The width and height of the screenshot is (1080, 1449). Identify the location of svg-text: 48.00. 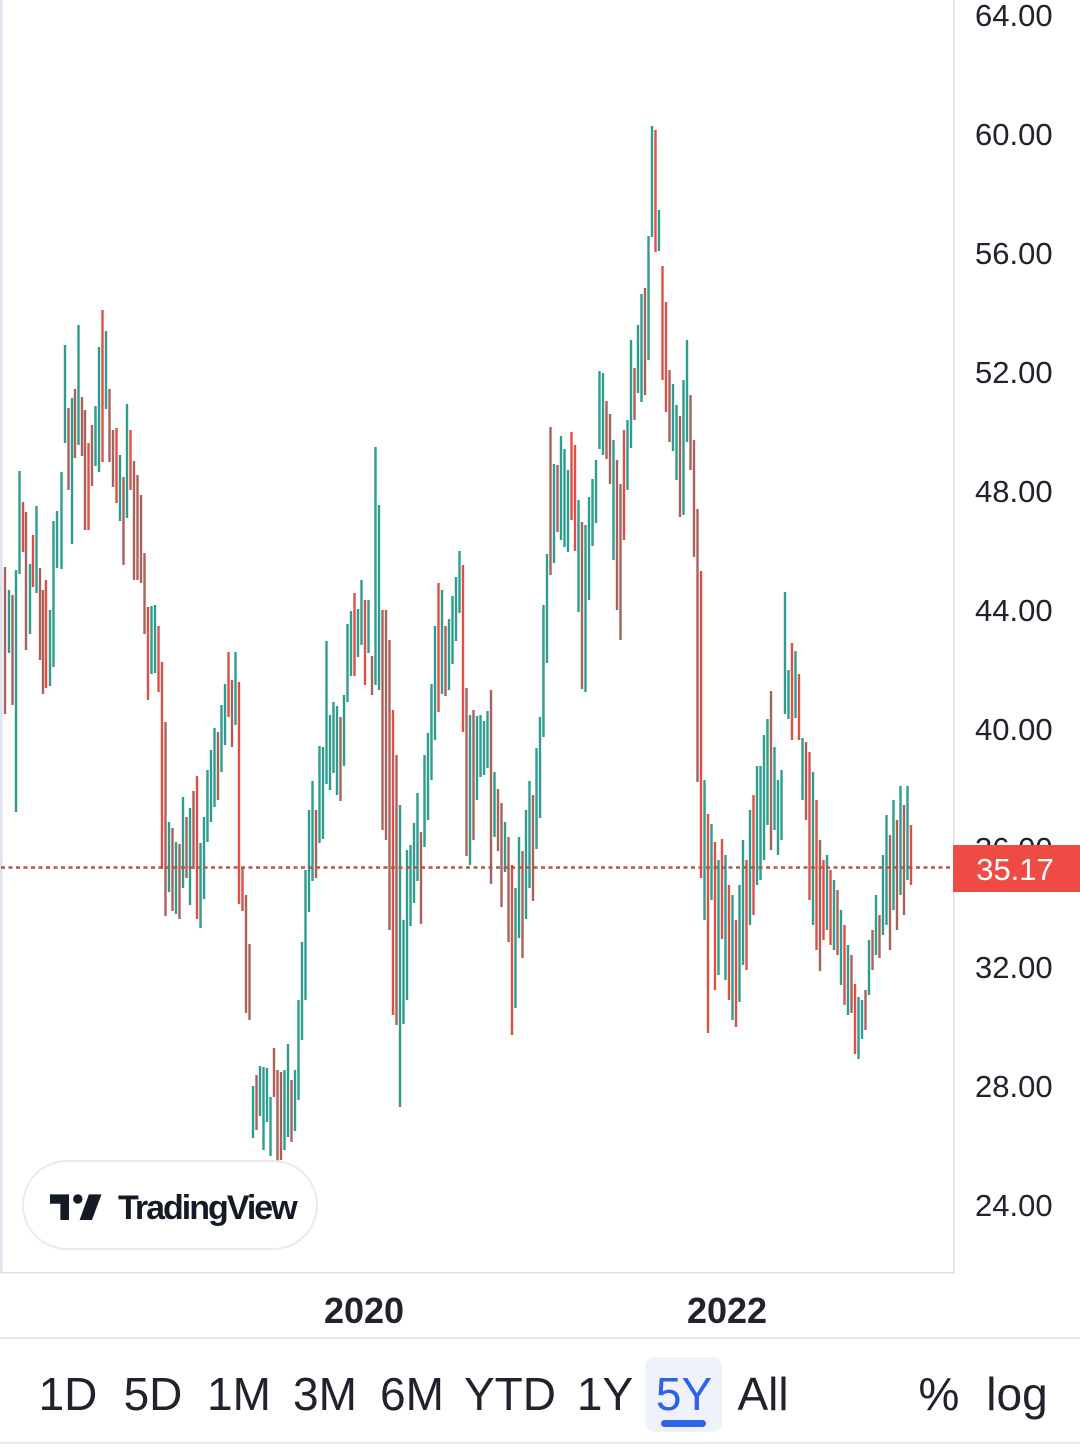
(1014, 491).